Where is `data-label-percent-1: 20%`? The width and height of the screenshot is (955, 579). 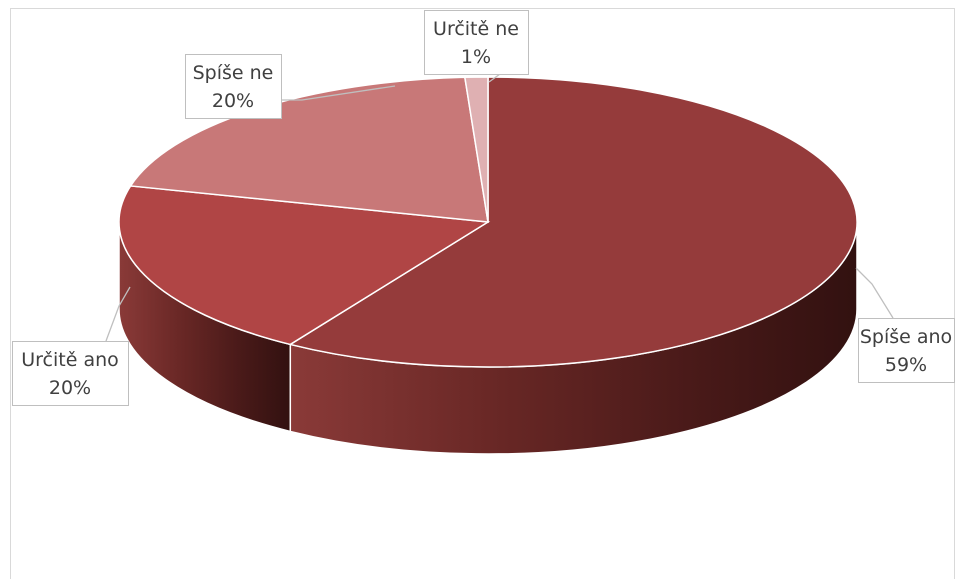
data-label-percent-1: 20% is located at coordinates (70, 388).